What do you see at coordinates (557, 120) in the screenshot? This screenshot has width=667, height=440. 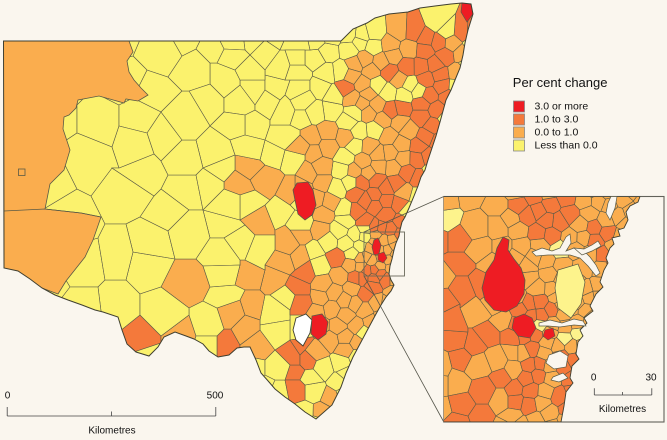 I see `svg-text: 1.0 to 3.0` at bounding box center [557, 120].